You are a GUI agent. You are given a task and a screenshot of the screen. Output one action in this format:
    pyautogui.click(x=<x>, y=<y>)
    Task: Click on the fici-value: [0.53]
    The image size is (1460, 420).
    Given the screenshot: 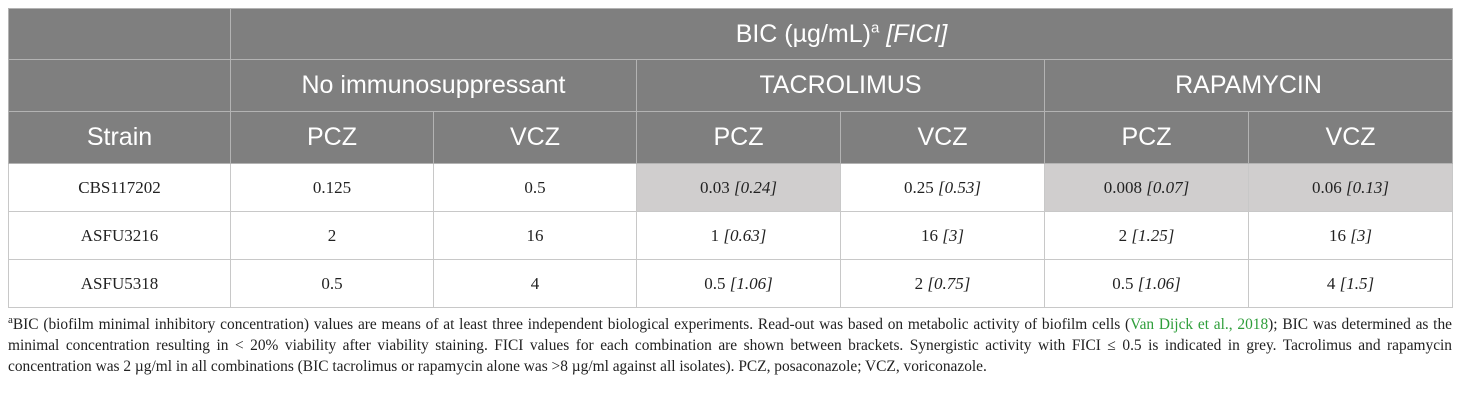 What is the action you would take?
    pyautogui.click(x=959, y=187)
    